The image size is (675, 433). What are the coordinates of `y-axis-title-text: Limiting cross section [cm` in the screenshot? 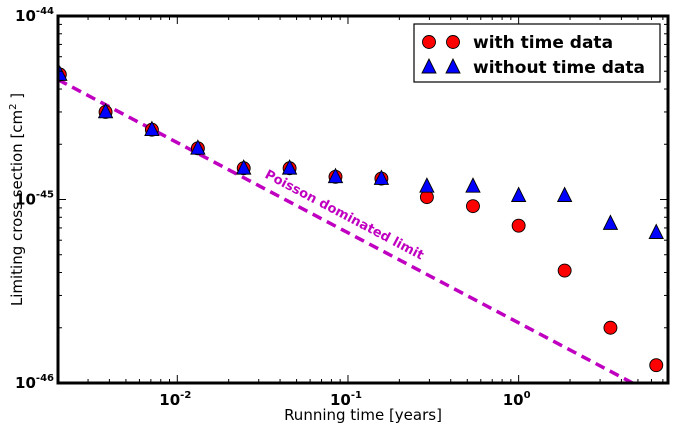 It's located at (17, 208).